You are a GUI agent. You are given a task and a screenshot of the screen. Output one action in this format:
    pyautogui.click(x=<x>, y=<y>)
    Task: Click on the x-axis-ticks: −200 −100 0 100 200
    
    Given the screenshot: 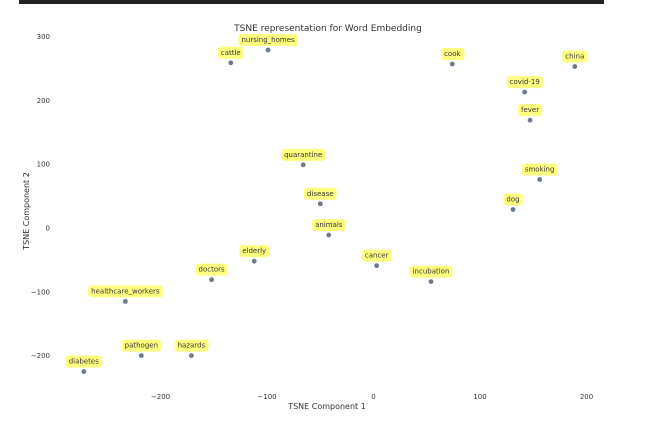 What is the action you would take?
    pyautogui.click(x=372, y=397)
    